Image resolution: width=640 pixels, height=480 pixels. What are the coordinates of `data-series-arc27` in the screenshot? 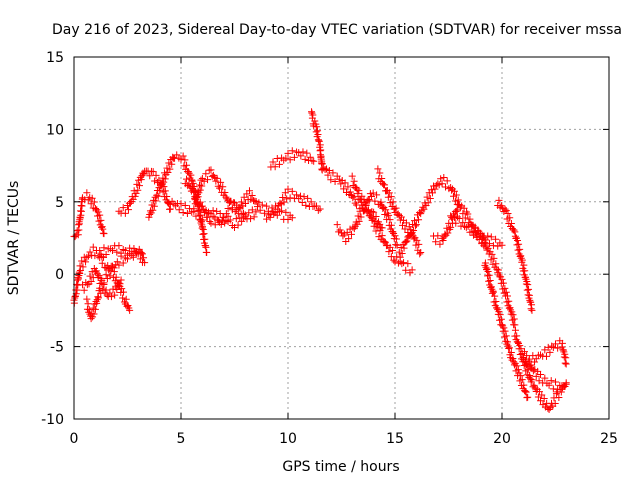 It's located at (544, 370).